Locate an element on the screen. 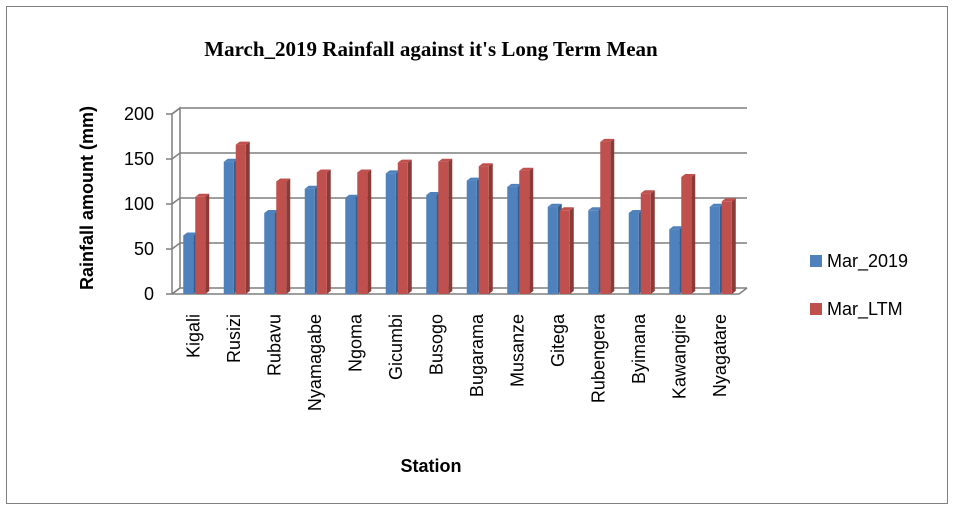 This screenshot has height=512, width=956. x-tick-label-Bugarama: Bugarama is located at coordinates (477, 355).